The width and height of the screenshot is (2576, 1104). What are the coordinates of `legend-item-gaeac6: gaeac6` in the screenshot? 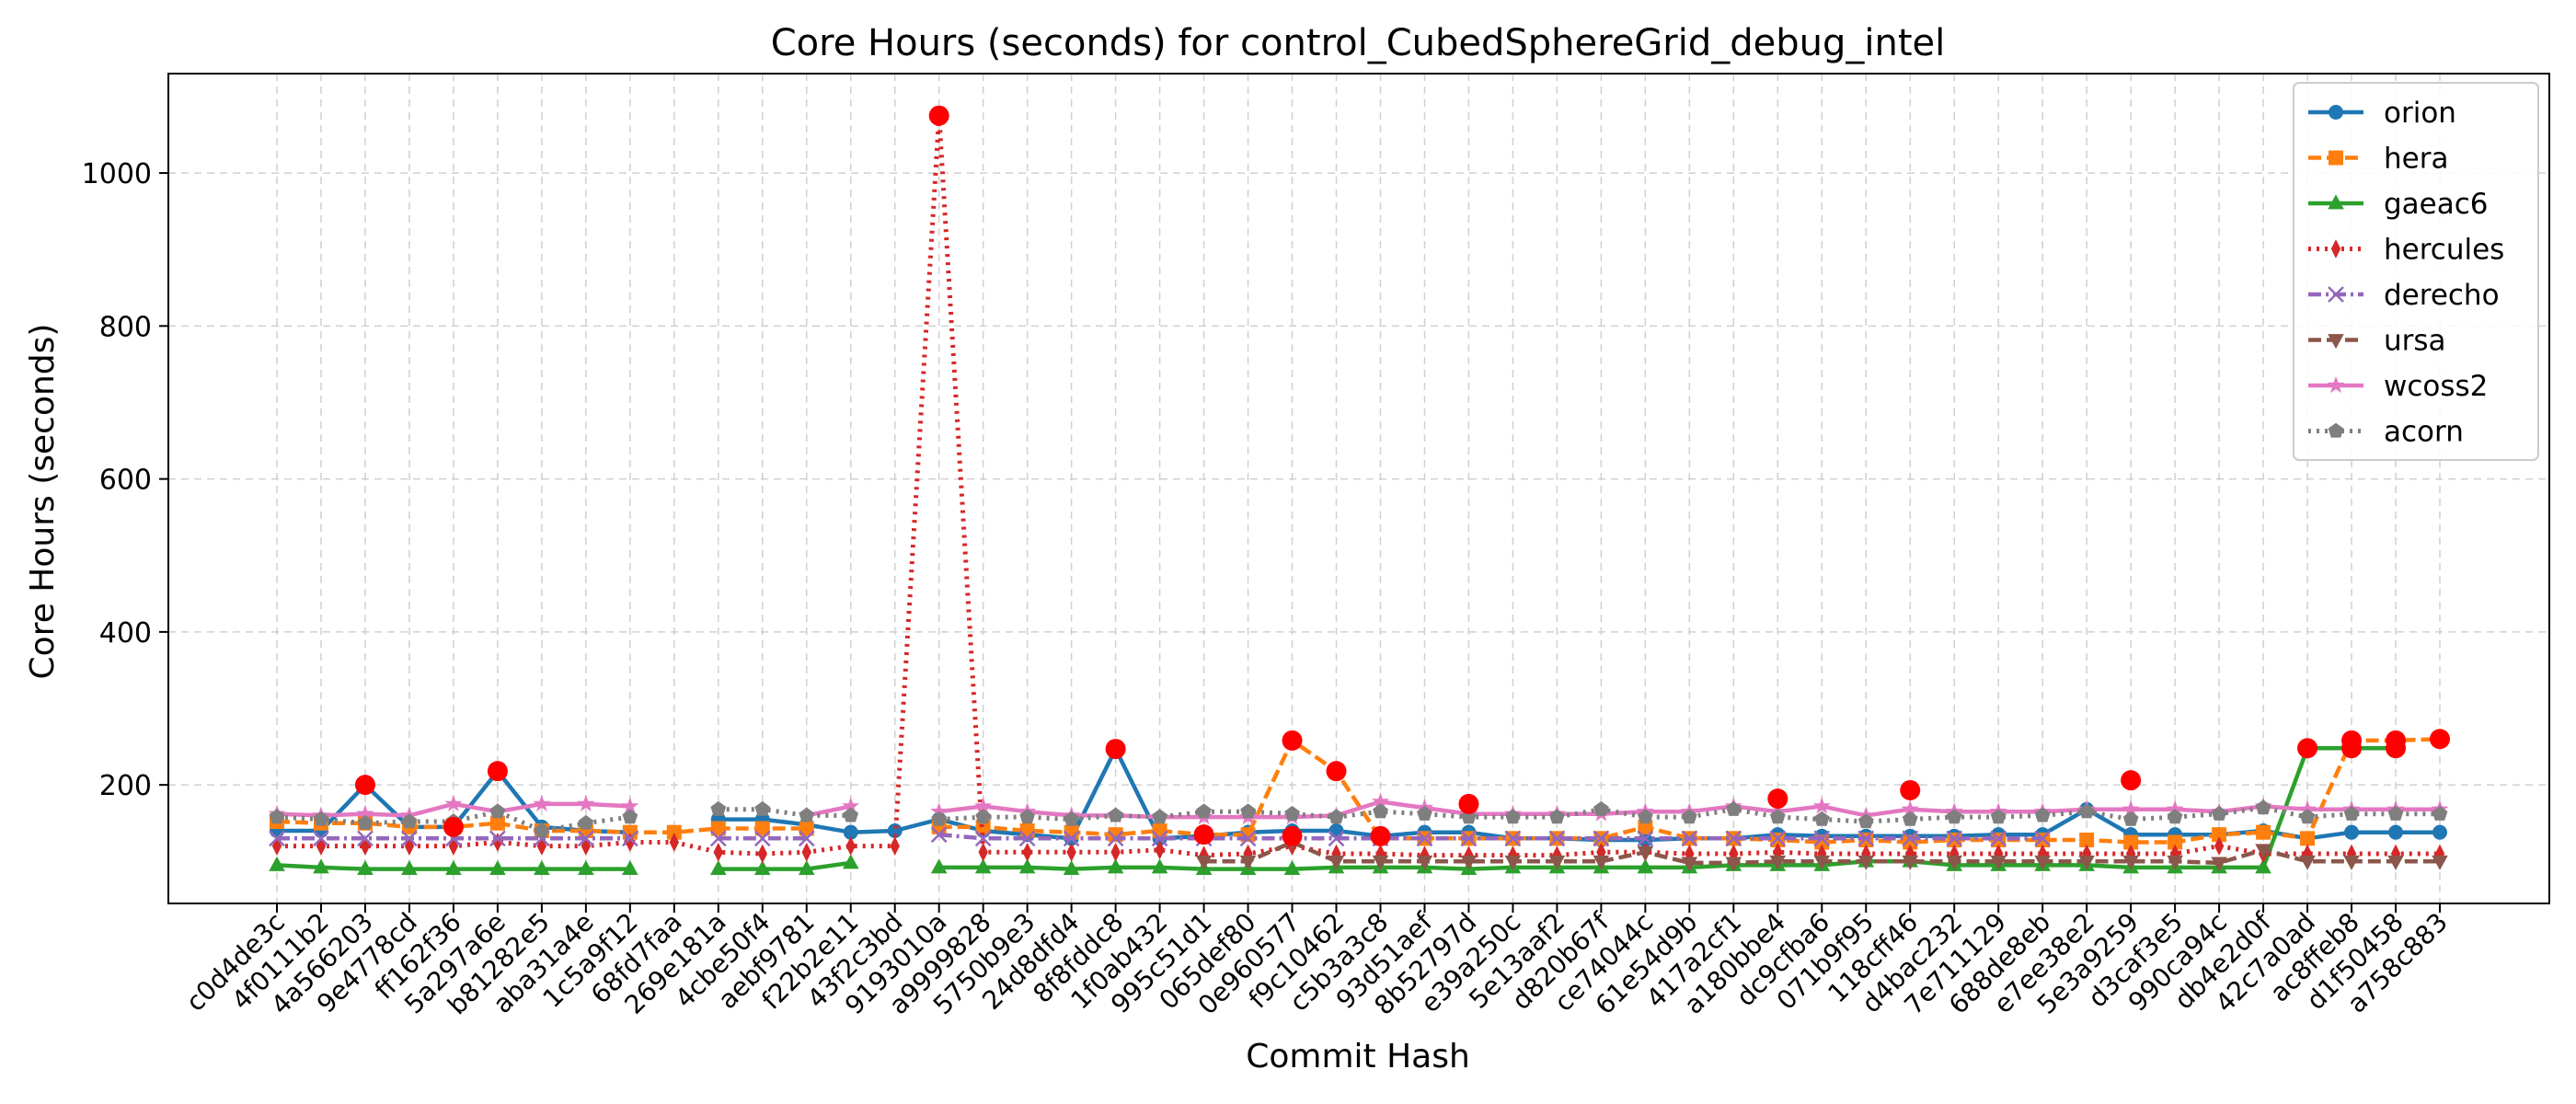 It's located at (2398, 204).